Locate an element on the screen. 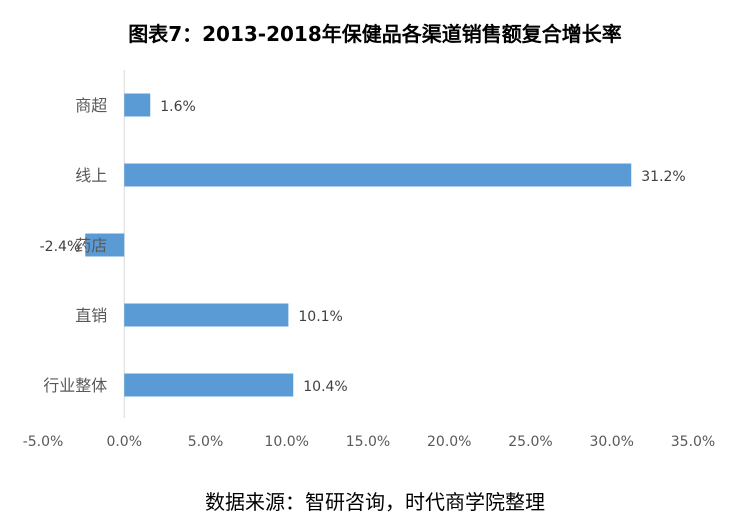 This screenshot has width=750, height=519. x-tick-label-8: 35.0% is located at coordinates (693, 442).